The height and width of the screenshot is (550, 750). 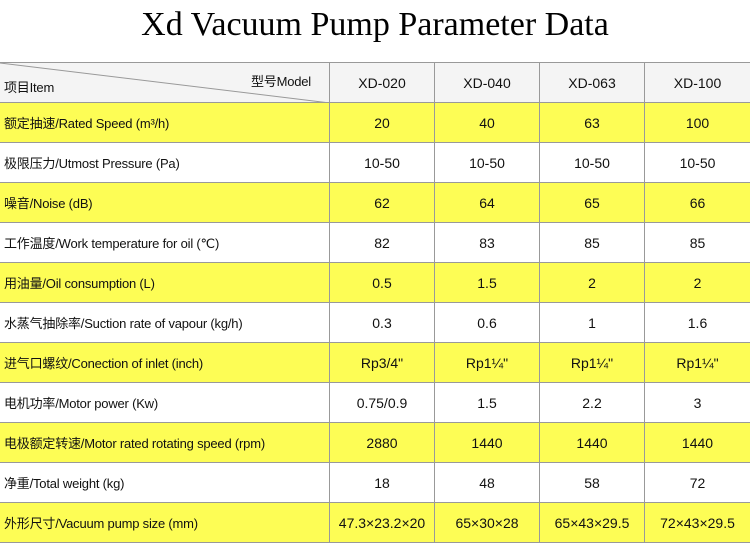 What do you see at coordinates (165, 122) in the screenshot?
I see `row-label: 额定抽速/Rated Speed (m³/h)` at bounding box center [165, 122].